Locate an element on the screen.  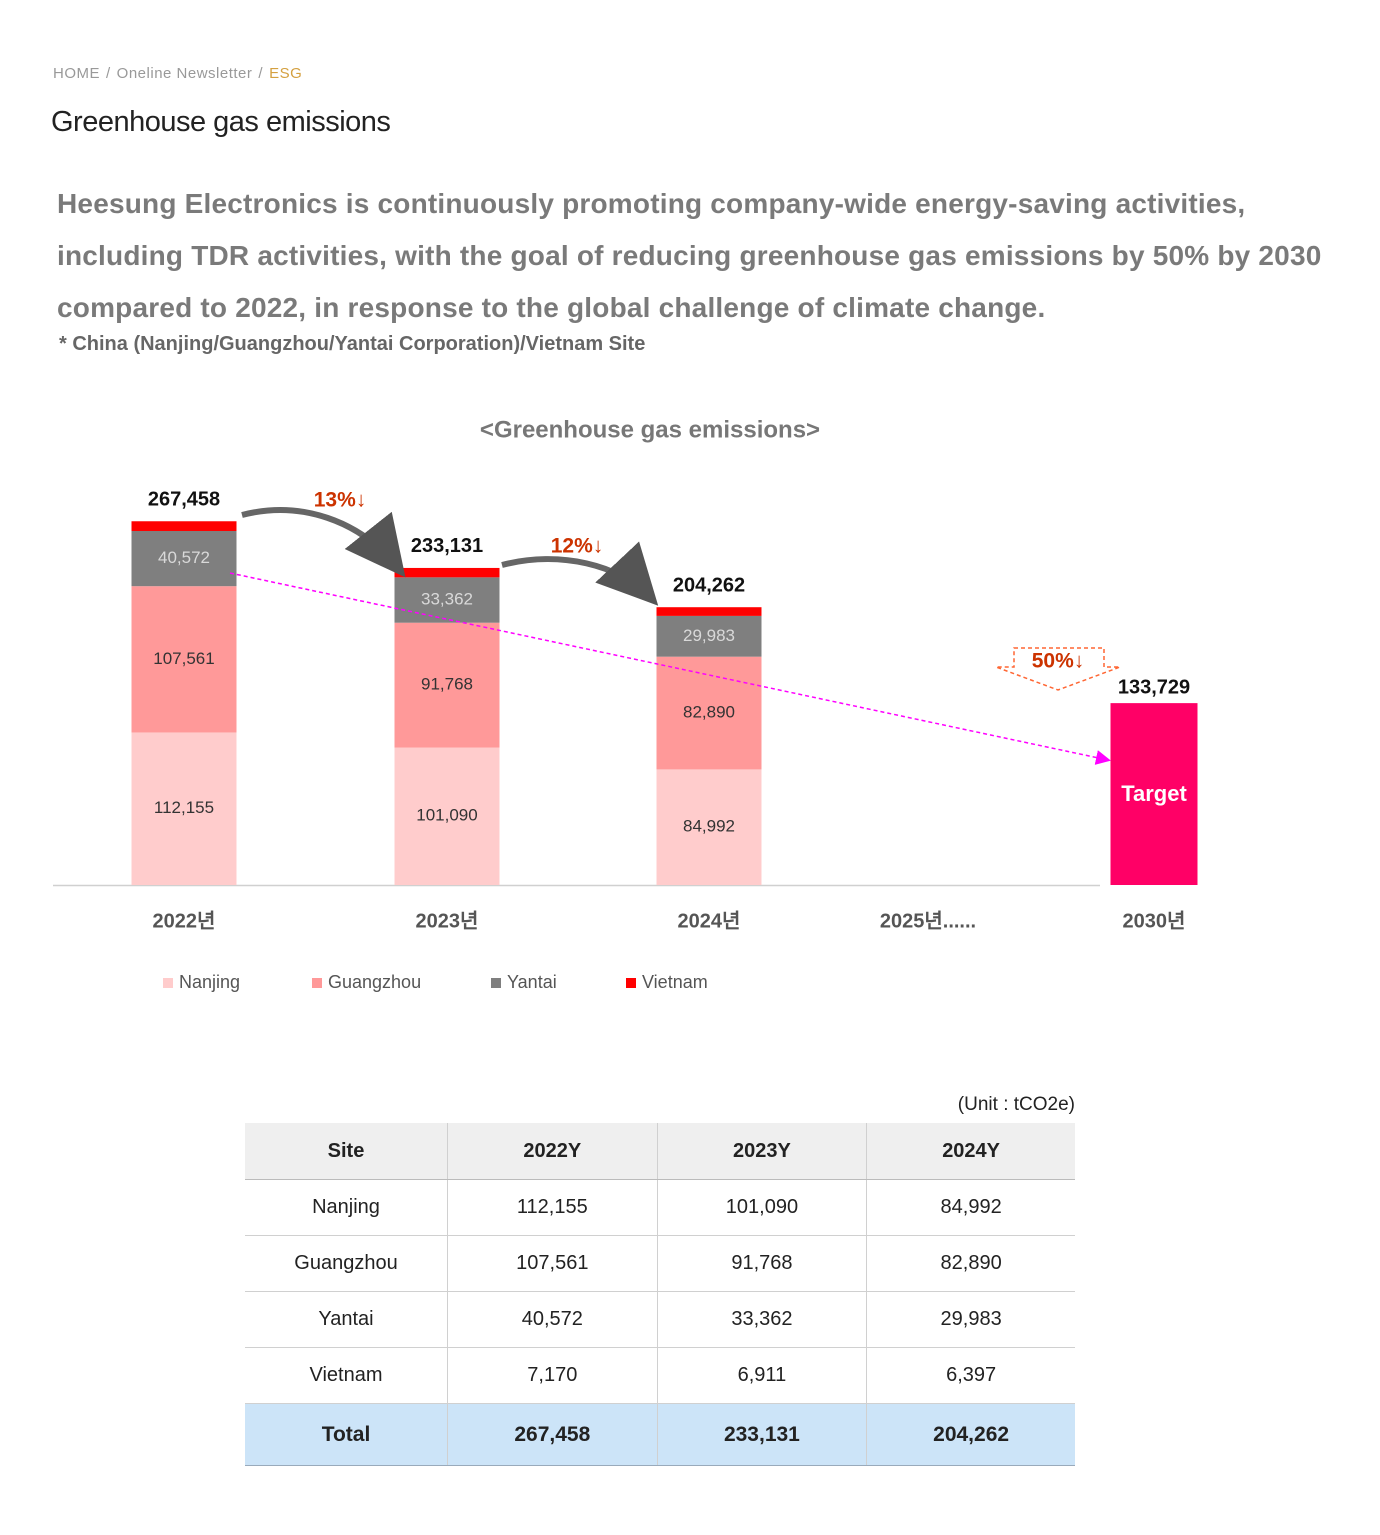
x-tick-label: 2030년 is located at coordinates (1154, 920).